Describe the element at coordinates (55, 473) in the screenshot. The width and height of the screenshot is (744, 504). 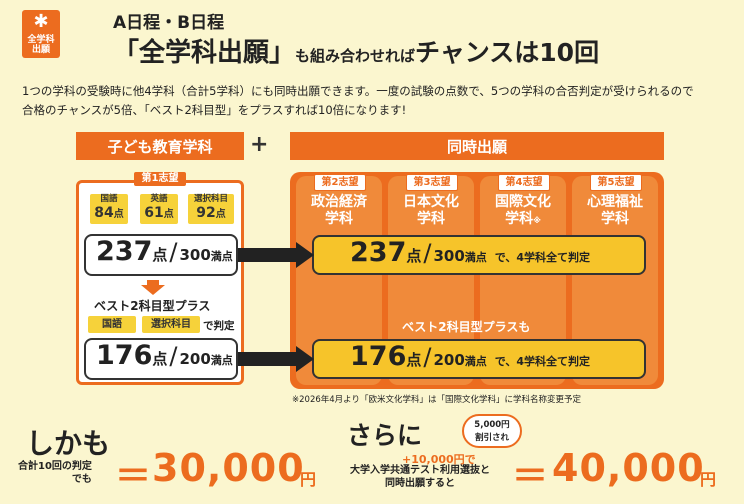
I see `left-condition: 合計10回の判定 でも` at that location.